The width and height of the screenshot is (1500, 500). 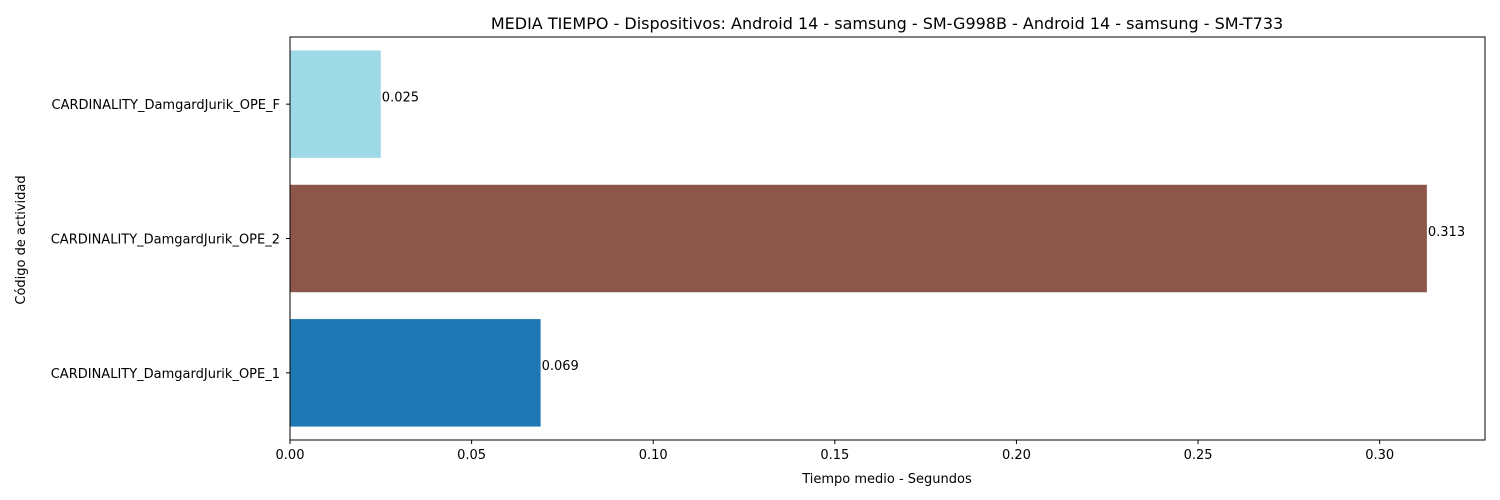 I want to click on data-label-1: 0.069, so click(x=560, y=366).